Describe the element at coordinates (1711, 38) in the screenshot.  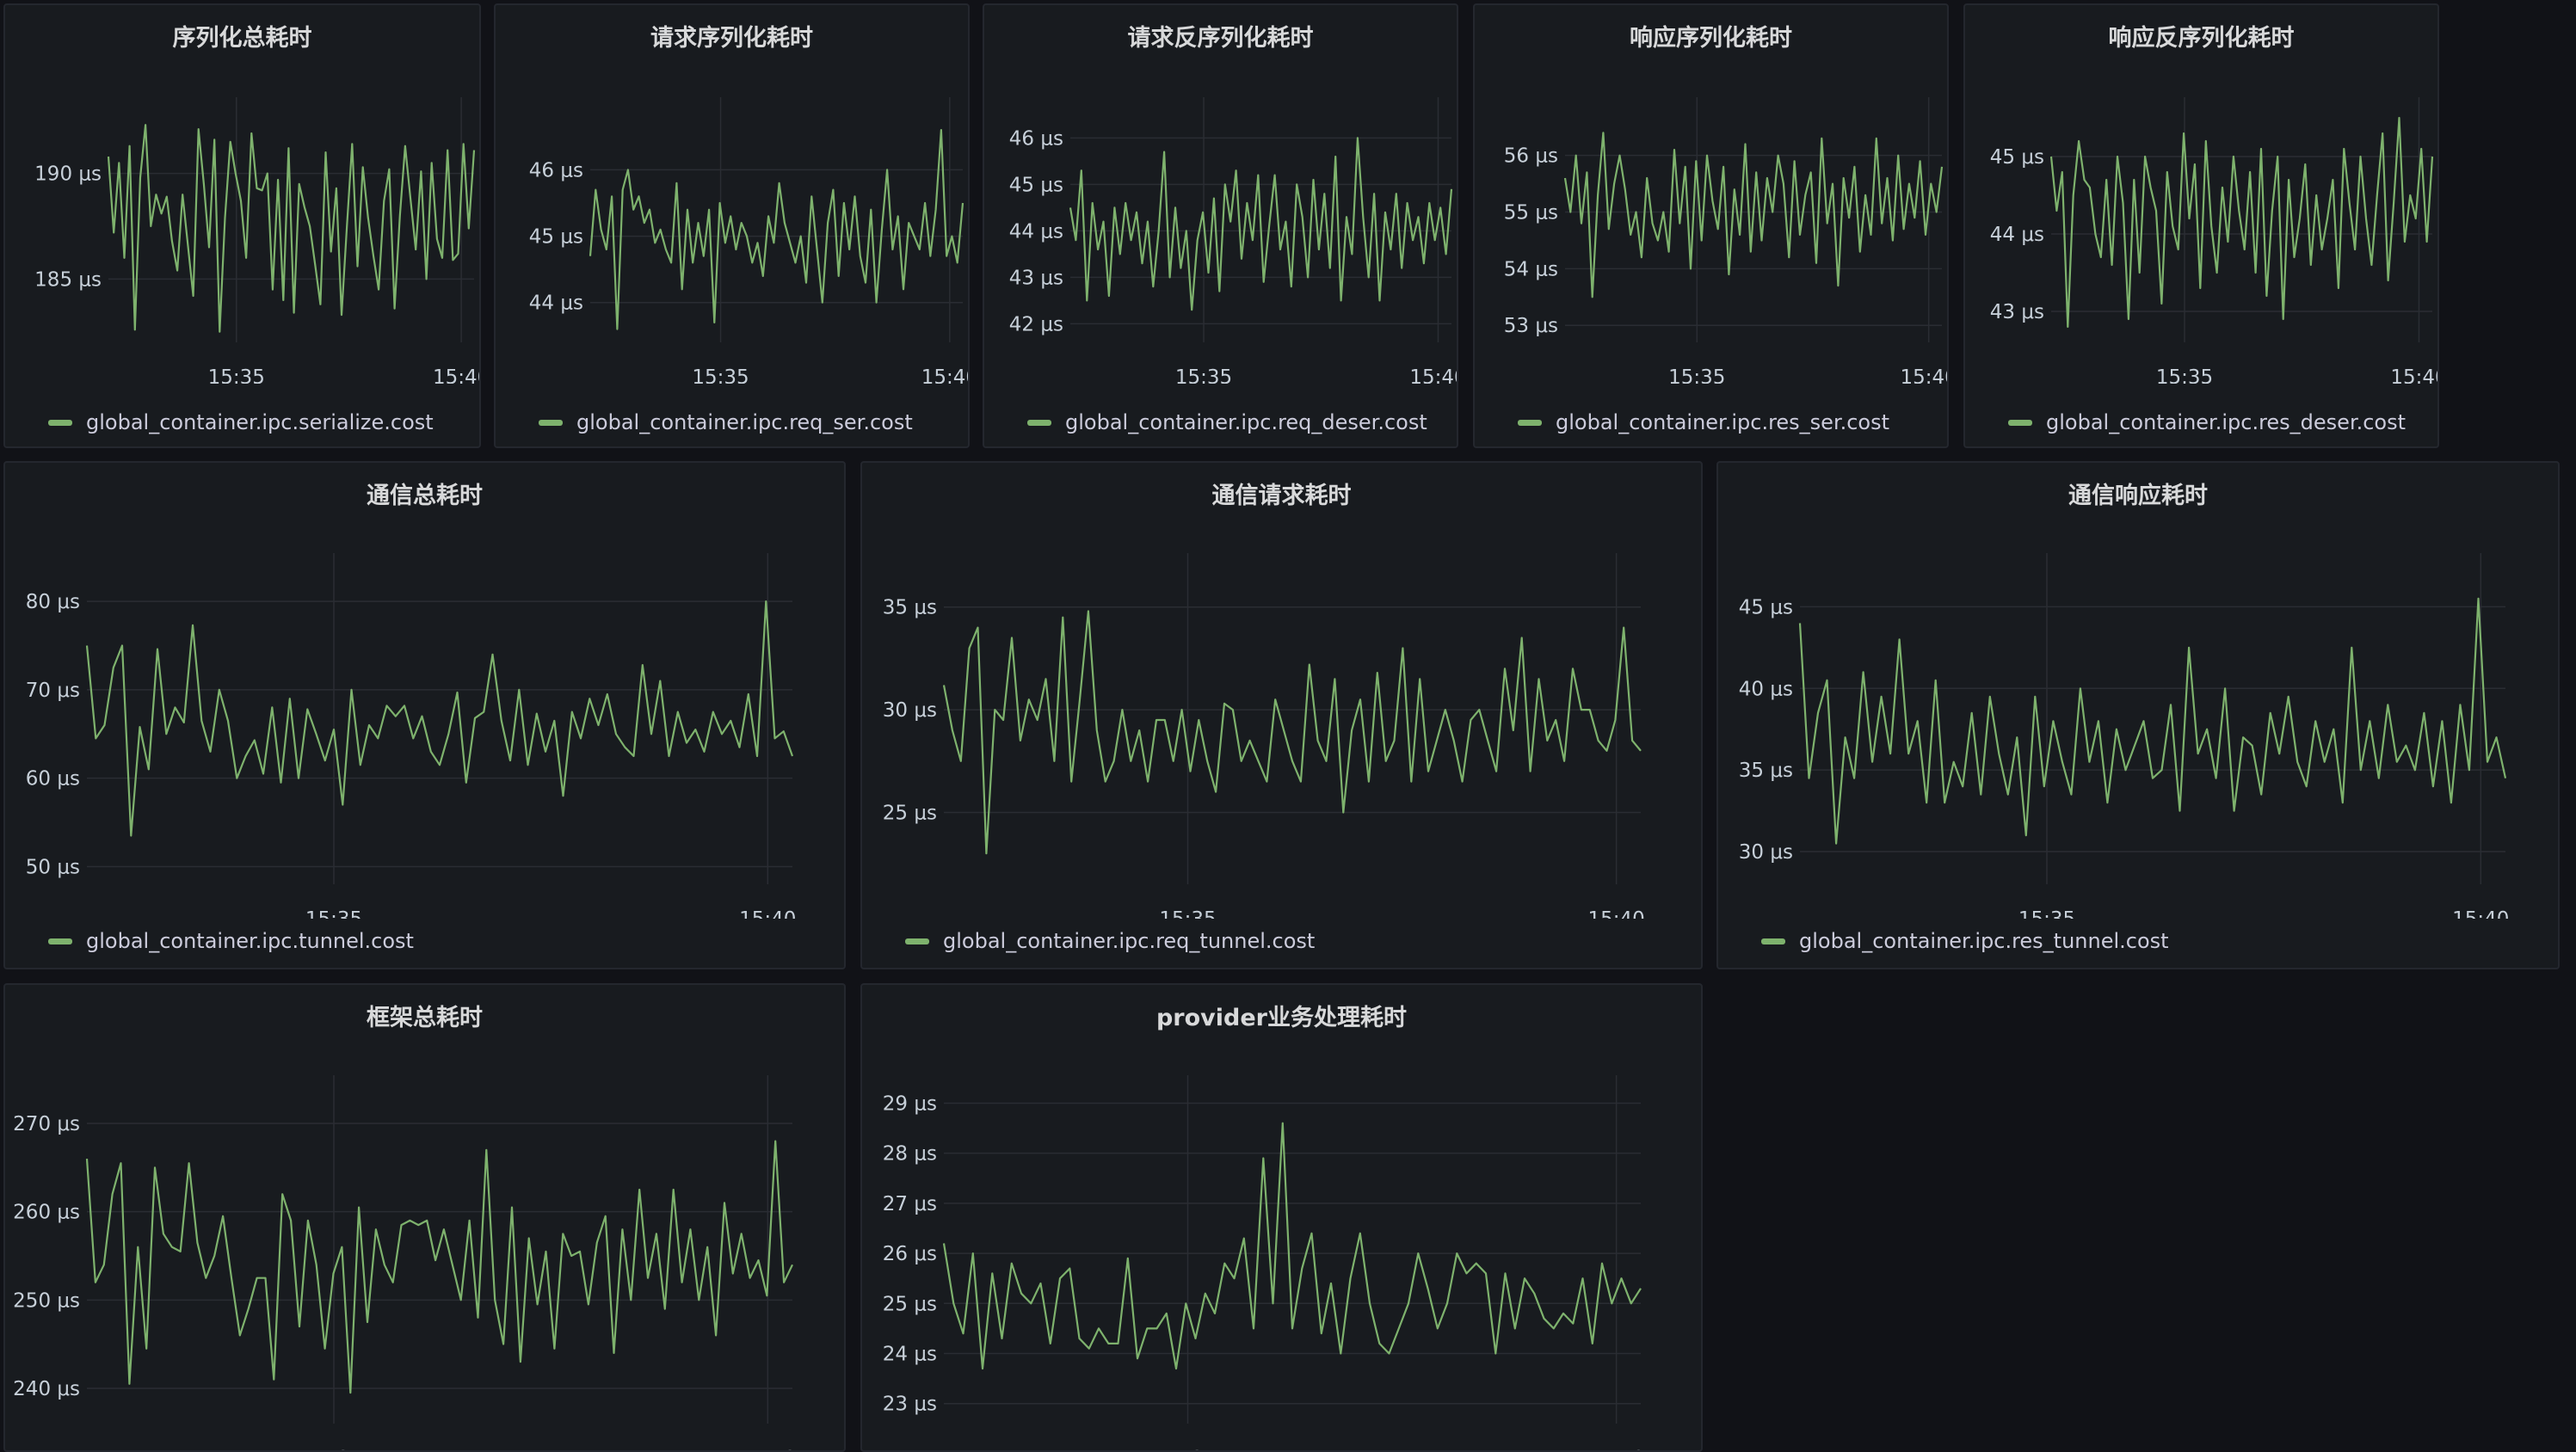
I see `panel-title: 响应序列化耗时` at that location.